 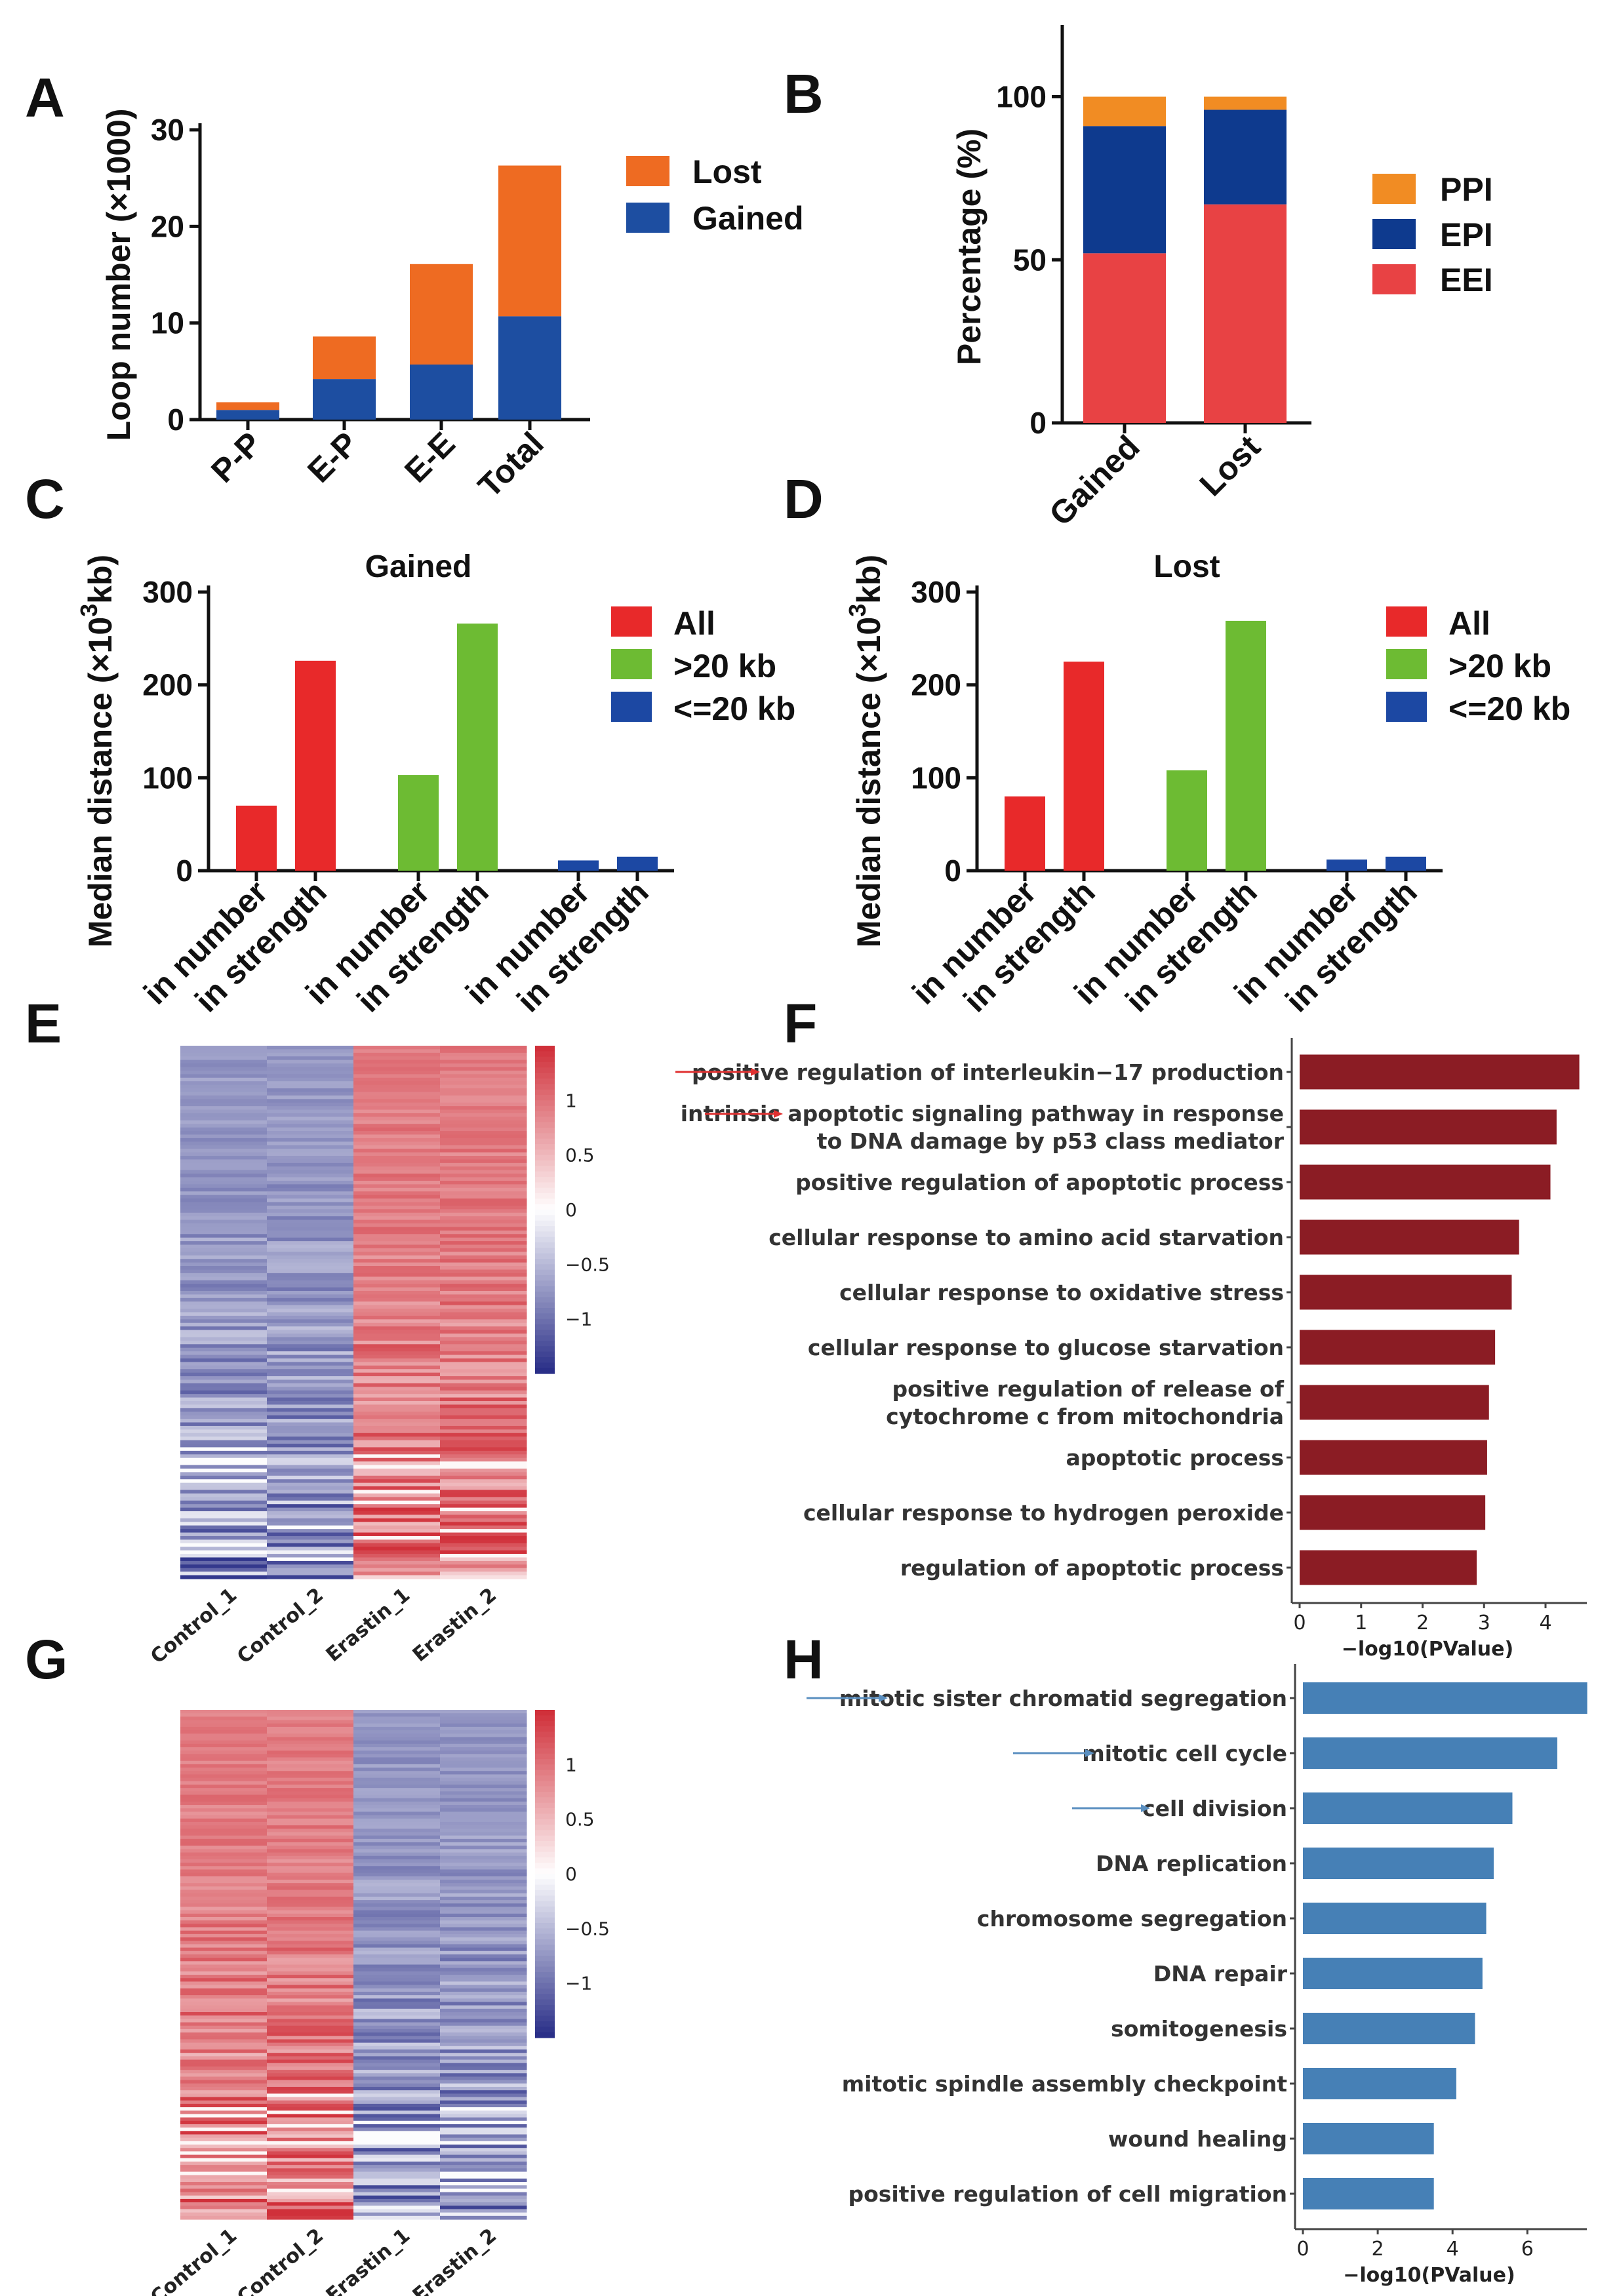 I want to click on h-term-label: DNA replication, so click(x=1191, y=1863).